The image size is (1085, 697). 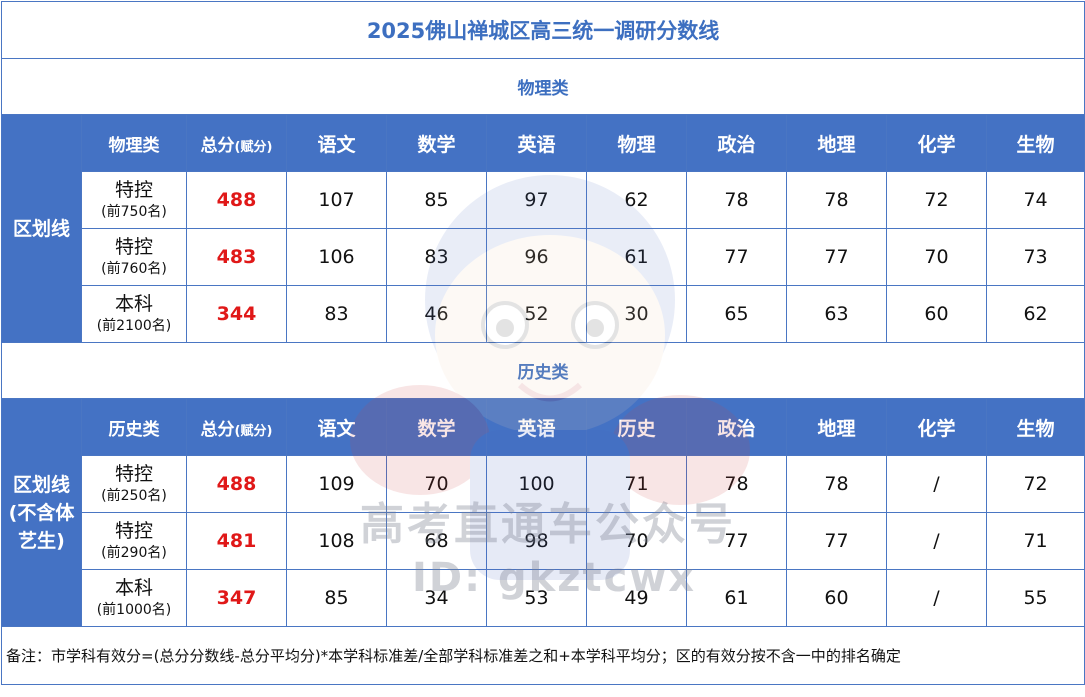 I want to click on history-politics-header: 政治, so click(x=736, y=427).